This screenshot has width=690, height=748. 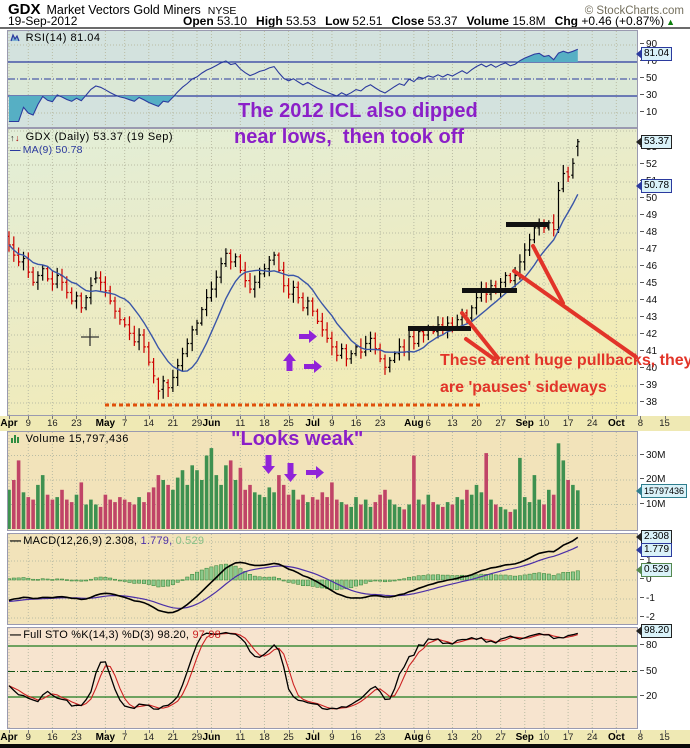 I want to click on date-label: 24, so click(x=592, y=737).